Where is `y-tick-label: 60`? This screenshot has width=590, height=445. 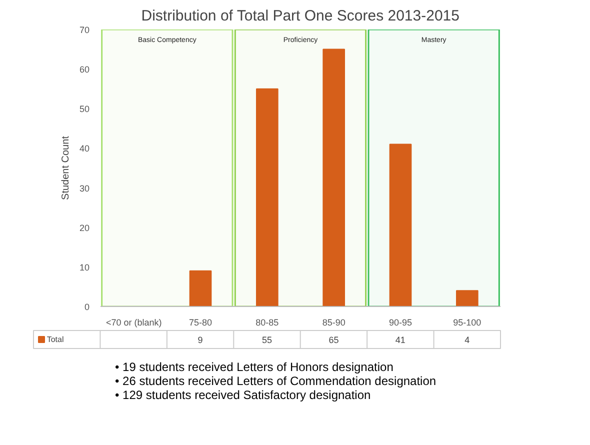
y-tick-label: 60 is located at coordinates (84, 69).